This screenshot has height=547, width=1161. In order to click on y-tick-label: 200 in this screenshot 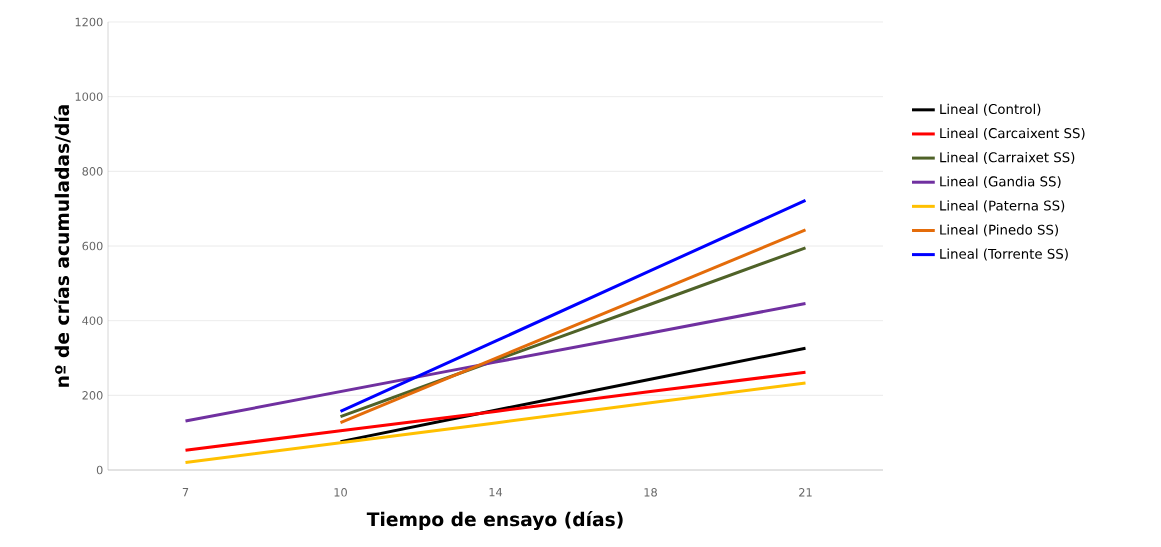, I will do `click(92, 395)`.